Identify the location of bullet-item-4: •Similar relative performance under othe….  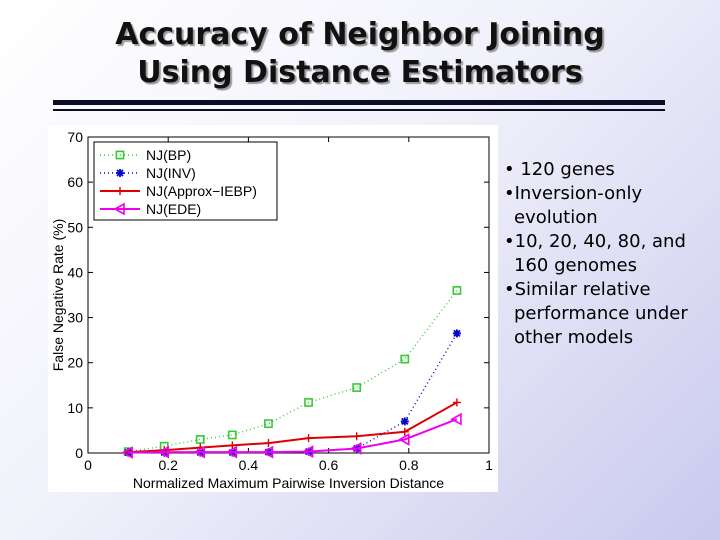
(596, 313).